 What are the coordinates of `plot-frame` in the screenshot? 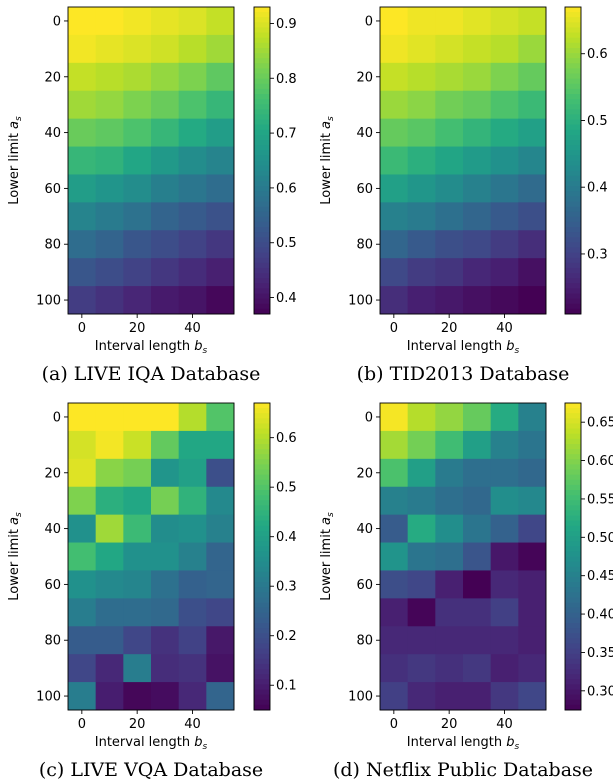 It's located at (463, 556).